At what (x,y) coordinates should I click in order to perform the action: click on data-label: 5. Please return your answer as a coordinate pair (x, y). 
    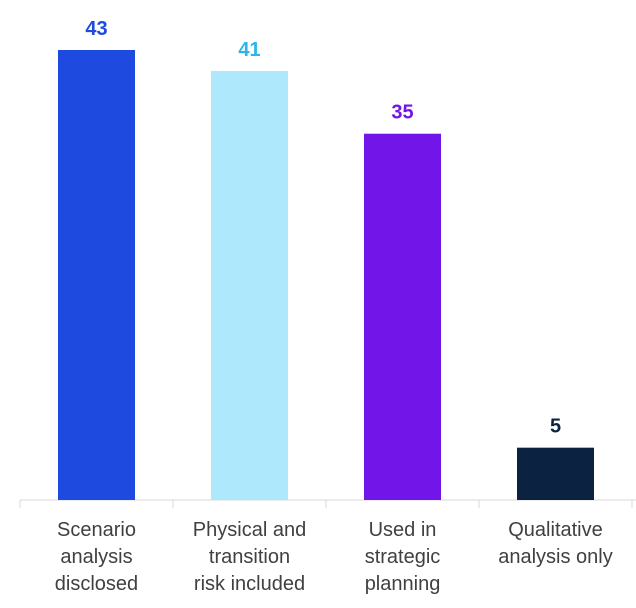
    Looking at the image, I should click on (555, 427).